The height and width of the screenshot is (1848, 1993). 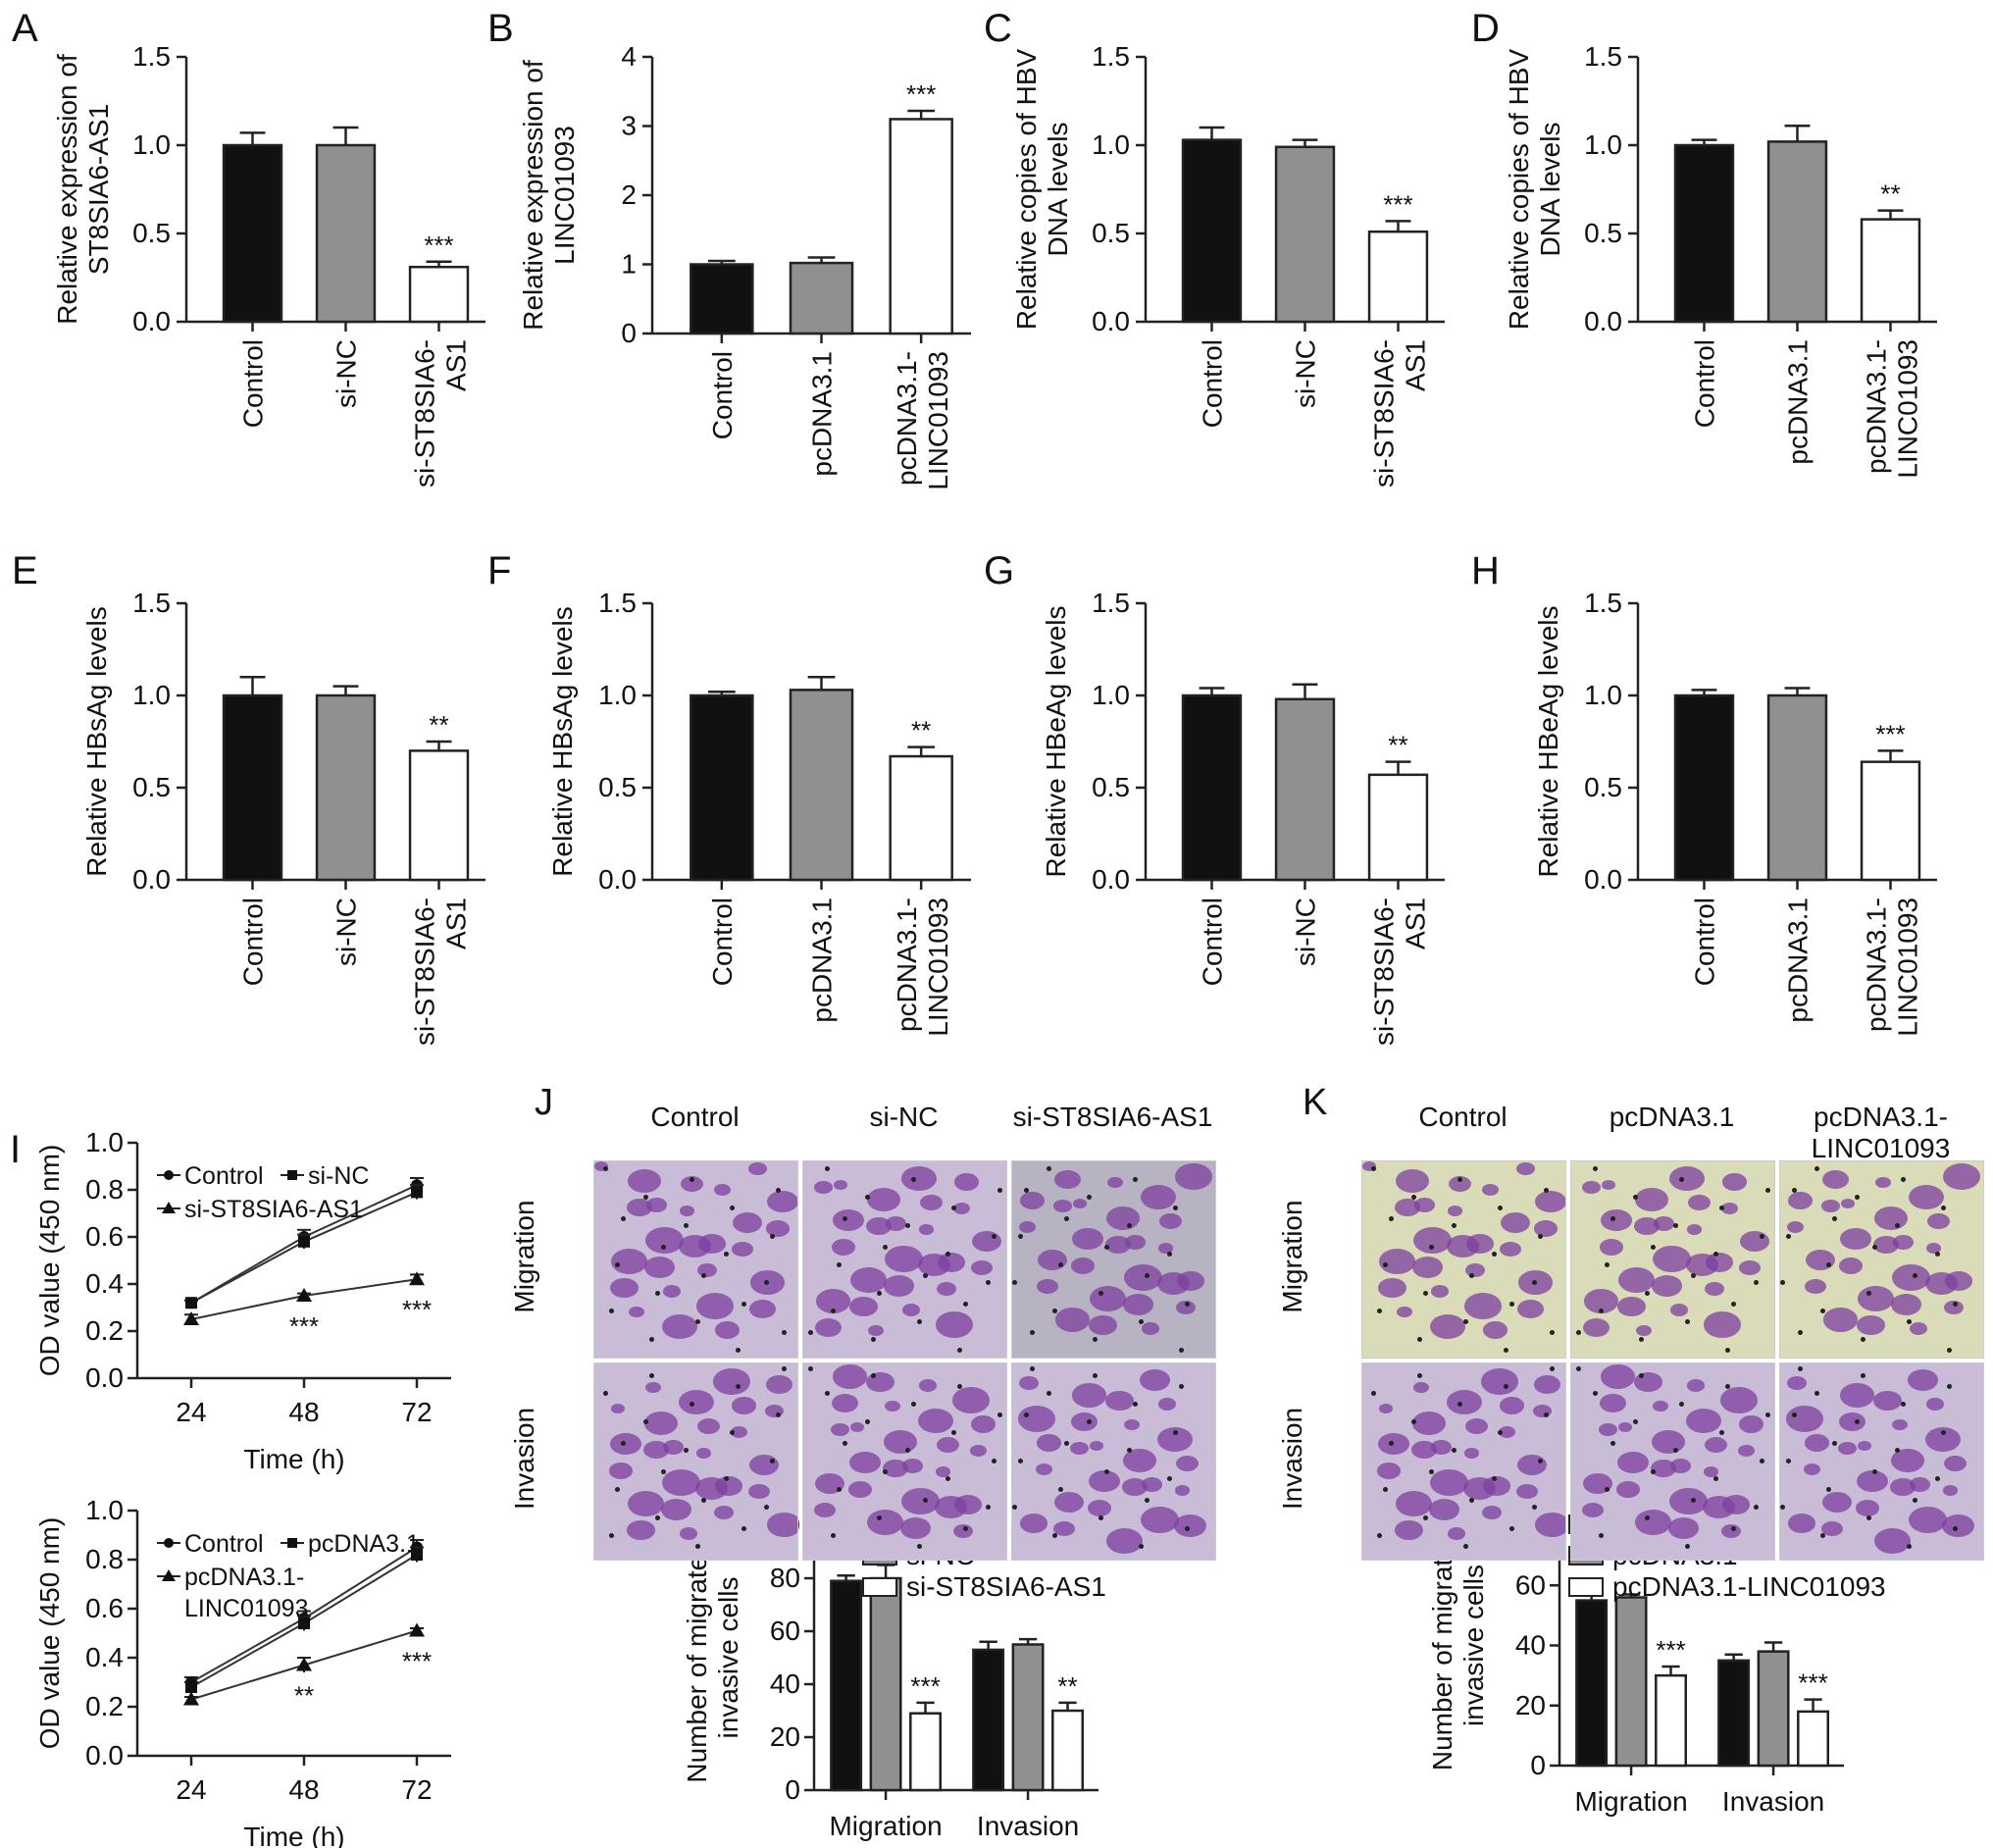 I want to click on y-tick-label: 1.0, so click(x=104, y=1142).